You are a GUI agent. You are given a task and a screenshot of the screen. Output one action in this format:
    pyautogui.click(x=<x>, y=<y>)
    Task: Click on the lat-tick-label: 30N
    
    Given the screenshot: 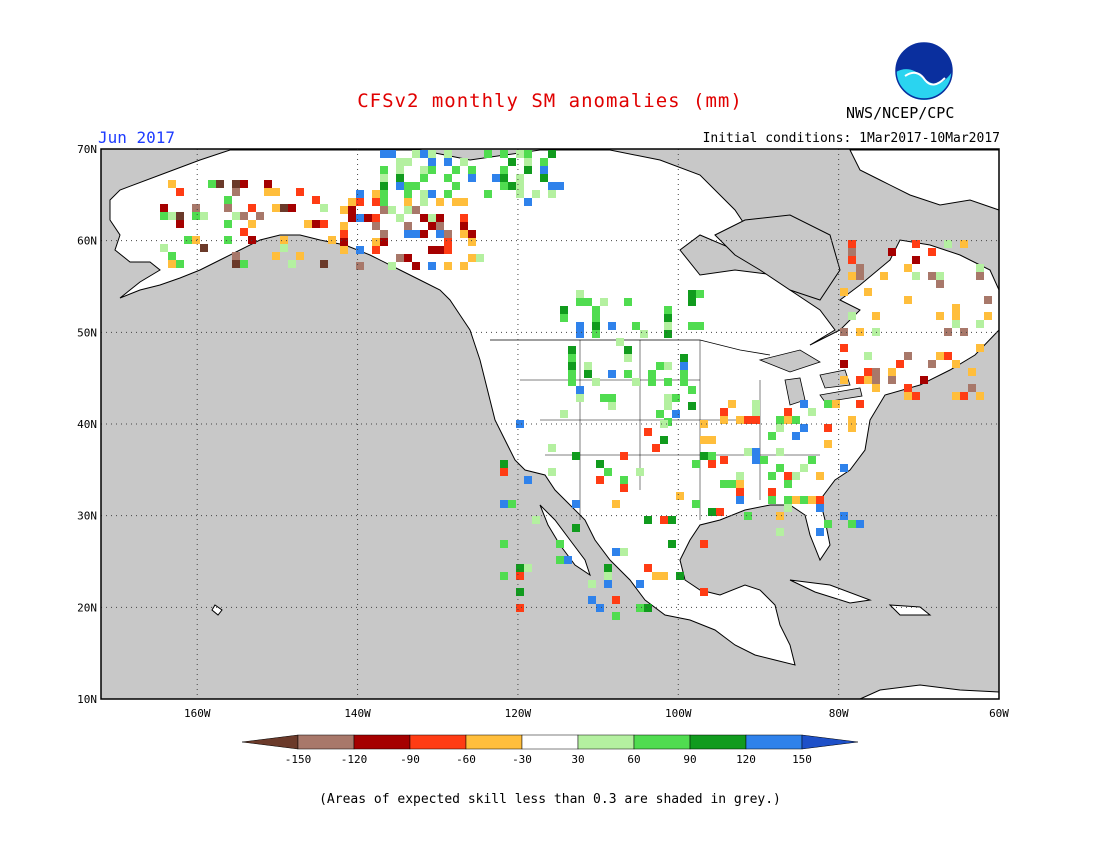 What is the action you would take?
    pyautogui.click(x=87, y=516)
    